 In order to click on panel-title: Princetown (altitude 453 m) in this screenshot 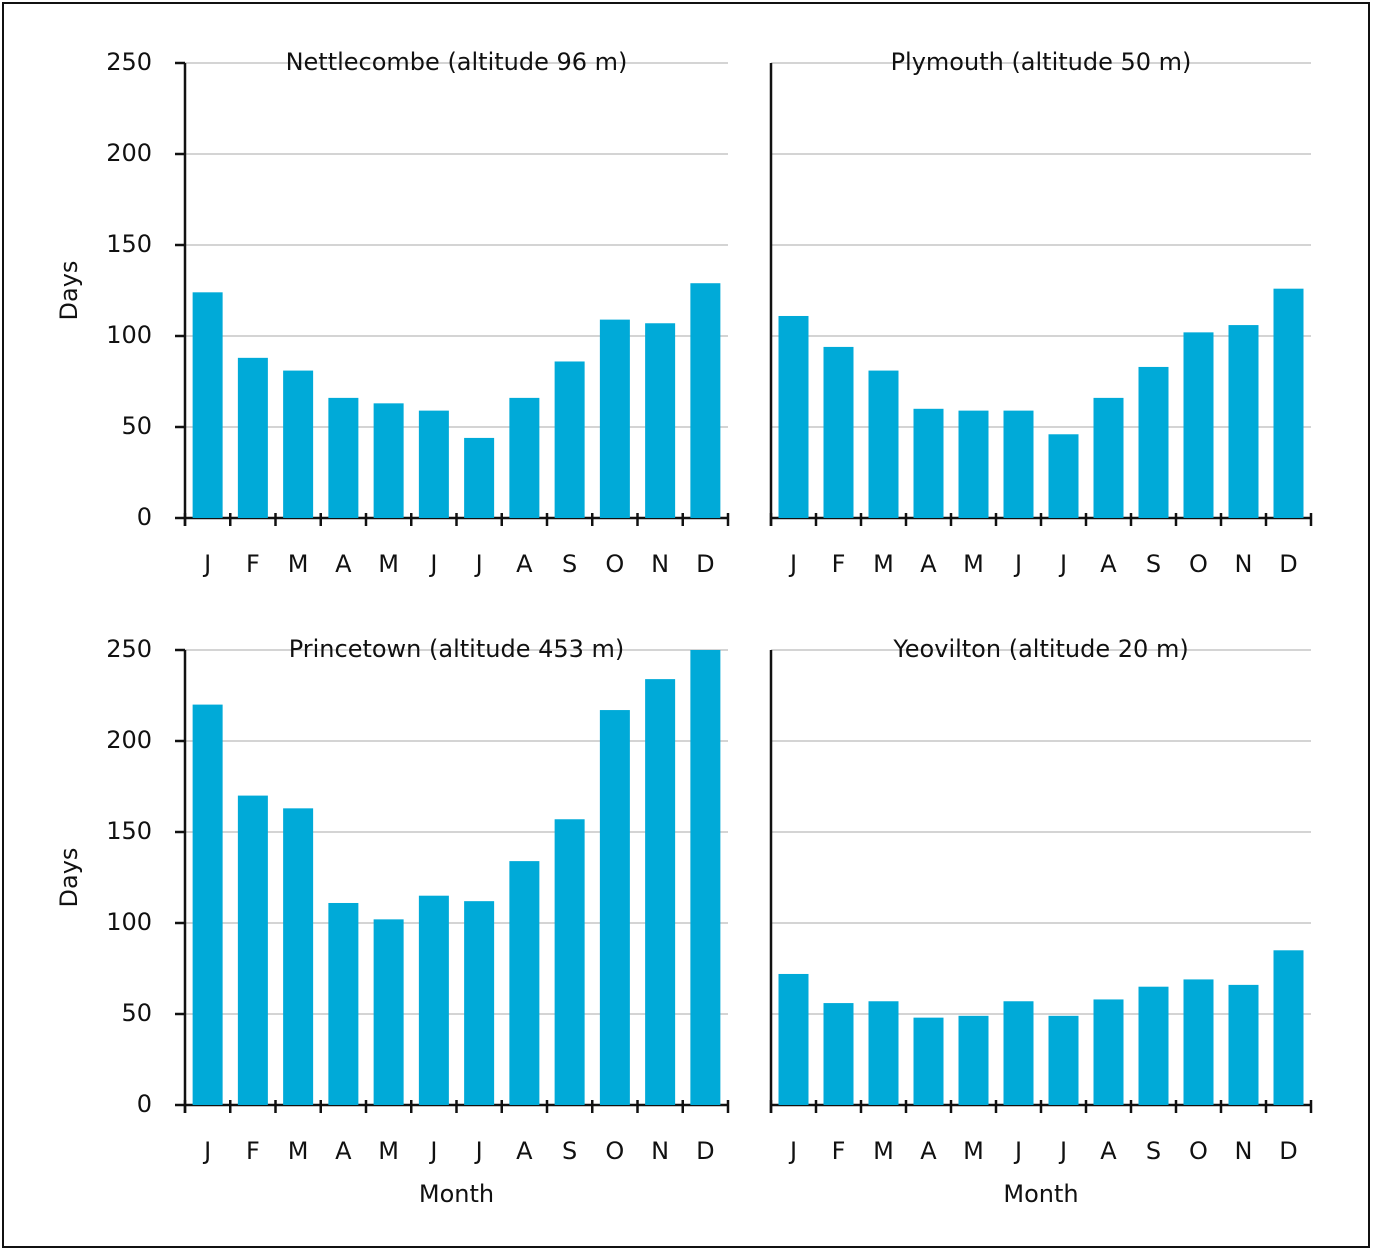, I will do `click(457, 649)`.